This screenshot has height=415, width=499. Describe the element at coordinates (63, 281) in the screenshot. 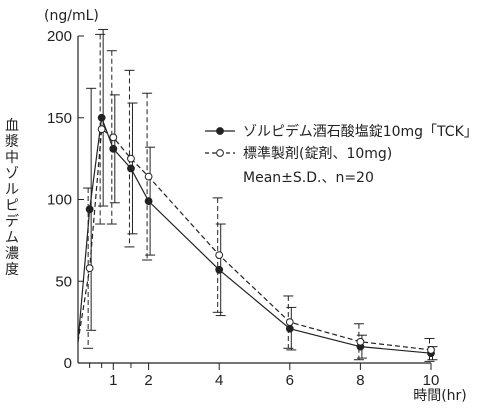

I see `y-tick-label: 50` at that location.